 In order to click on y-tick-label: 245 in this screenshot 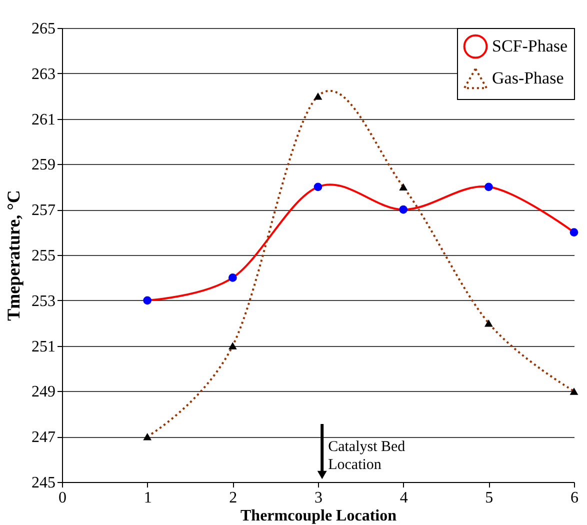, I will do `click(44, 483)`.